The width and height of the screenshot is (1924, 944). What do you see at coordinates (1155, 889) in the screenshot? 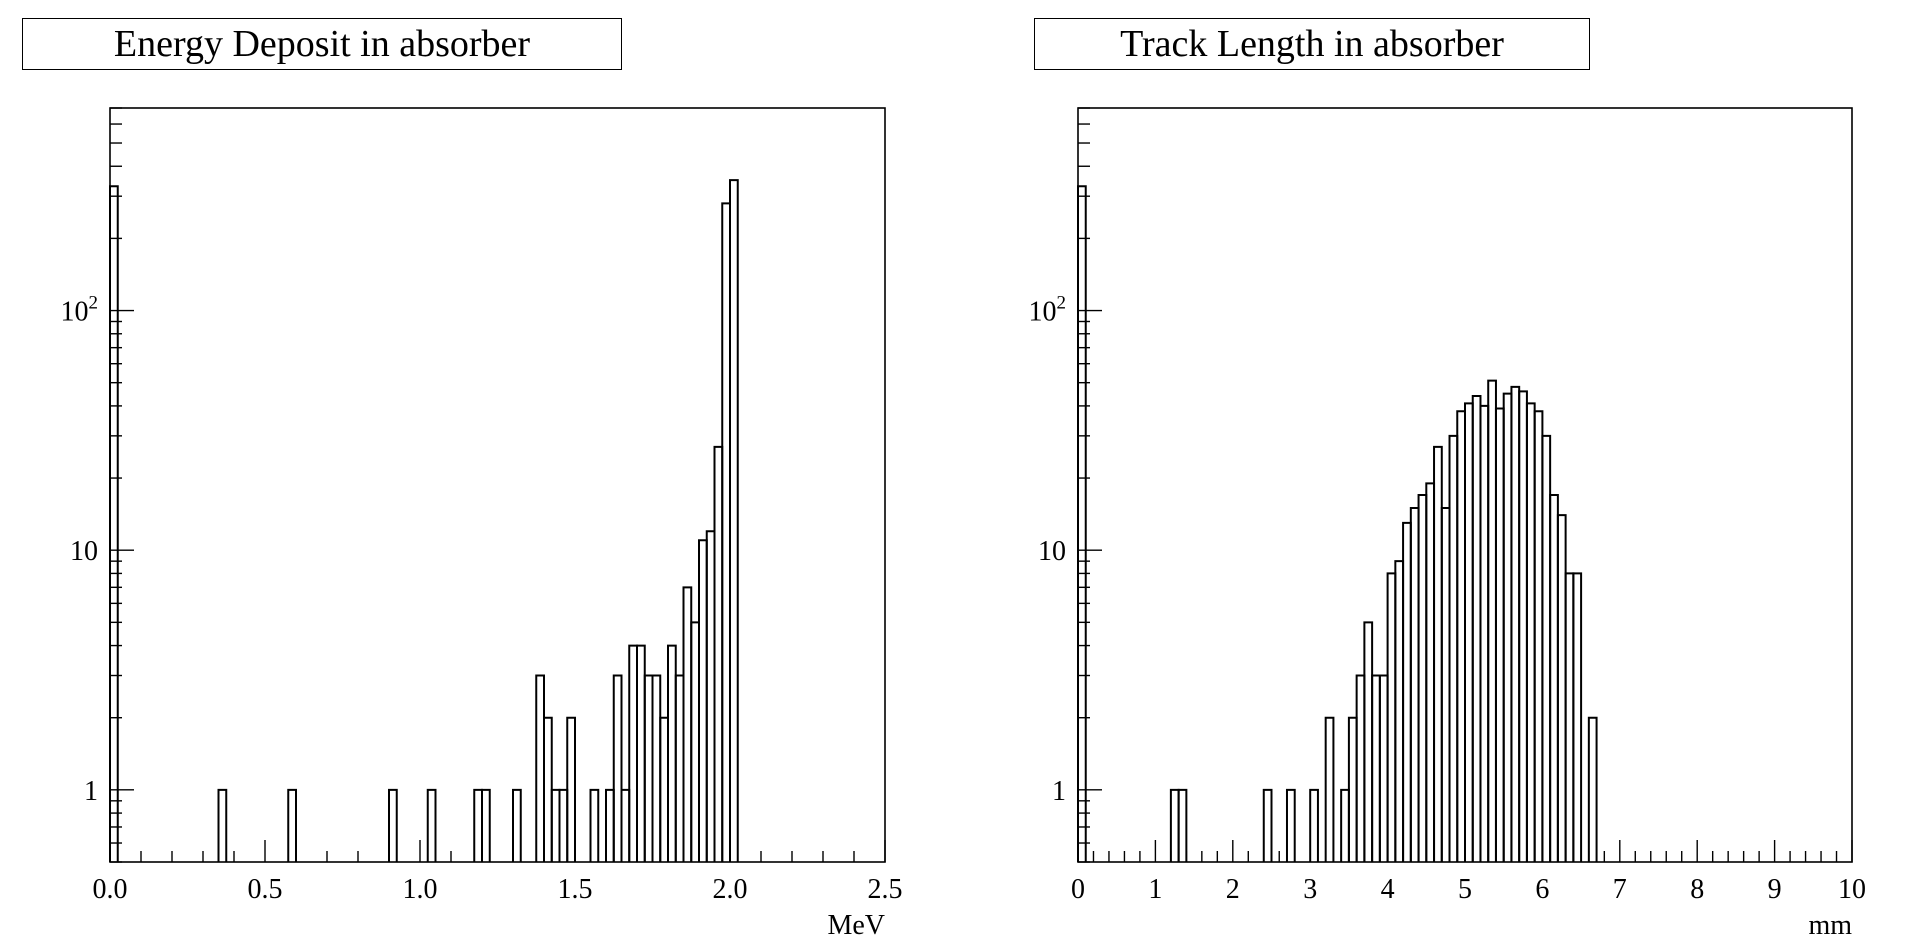
I see `x-tick-label: 1` at bounding box center [1155, 889].